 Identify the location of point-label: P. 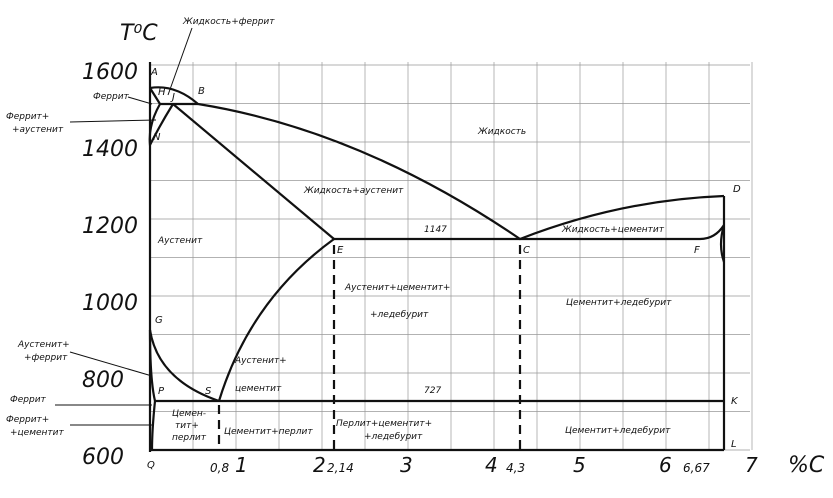
(161, 391).